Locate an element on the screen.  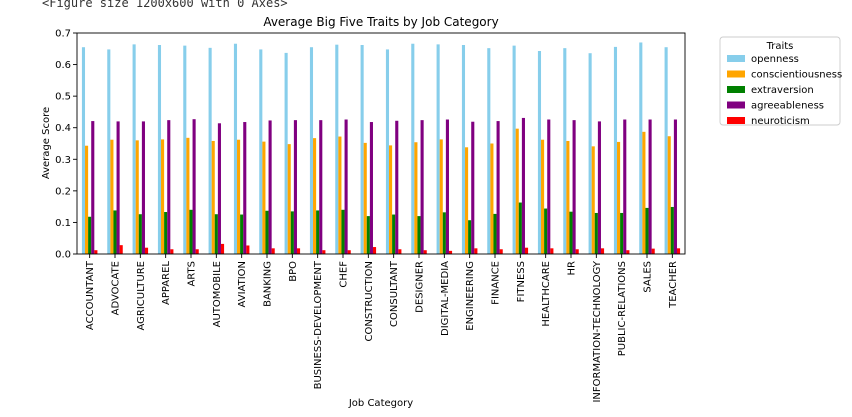
y-tick-label: 0.3 is located at coordinates (63, 160).